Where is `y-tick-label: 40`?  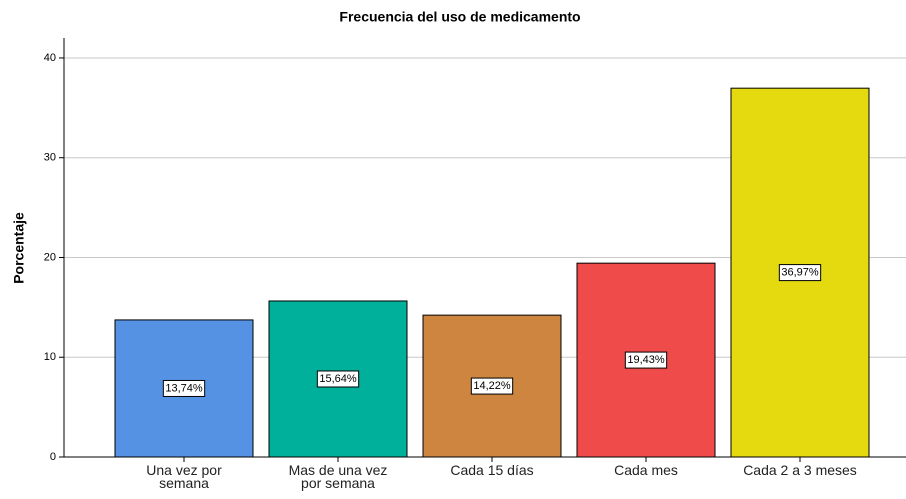
y-tick-label: 40 is located at coordinates (50, 58).